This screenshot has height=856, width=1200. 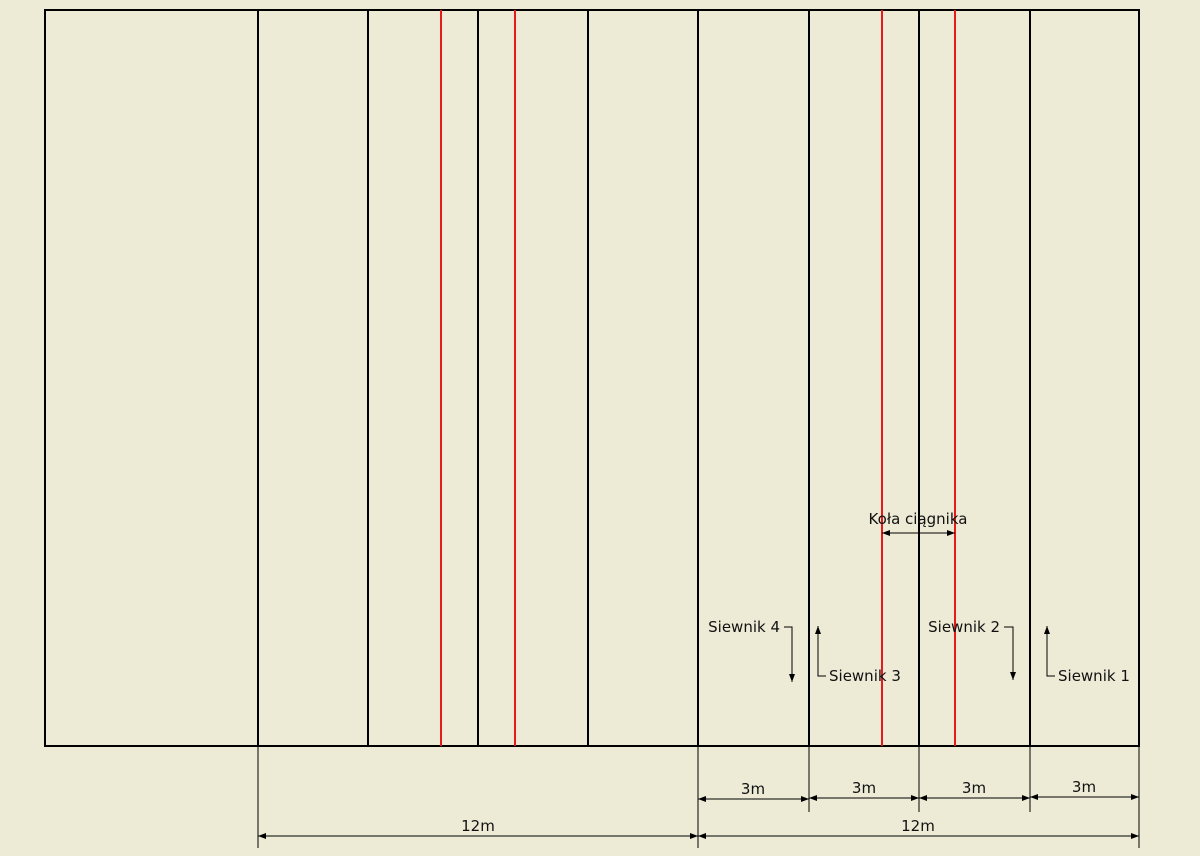 I want to click on wheels-label: Koła ciągnika, so click(x=918, y=519).